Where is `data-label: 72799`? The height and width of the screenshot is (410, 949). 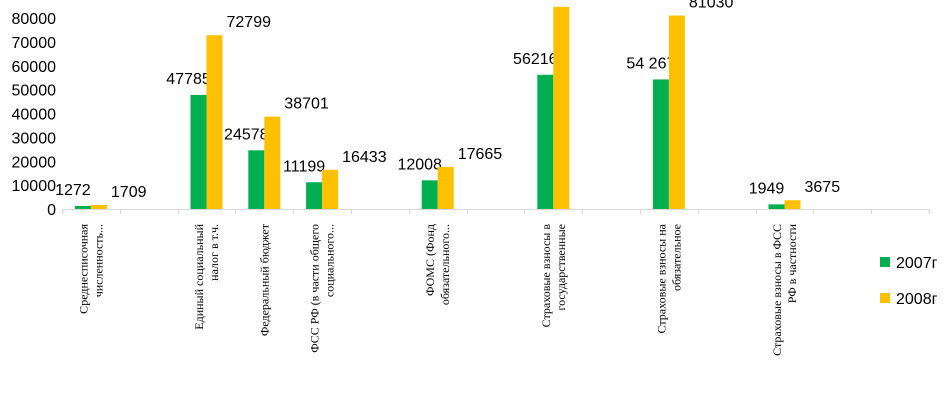 data-label: 72799 is located at coordinates (249, 22).